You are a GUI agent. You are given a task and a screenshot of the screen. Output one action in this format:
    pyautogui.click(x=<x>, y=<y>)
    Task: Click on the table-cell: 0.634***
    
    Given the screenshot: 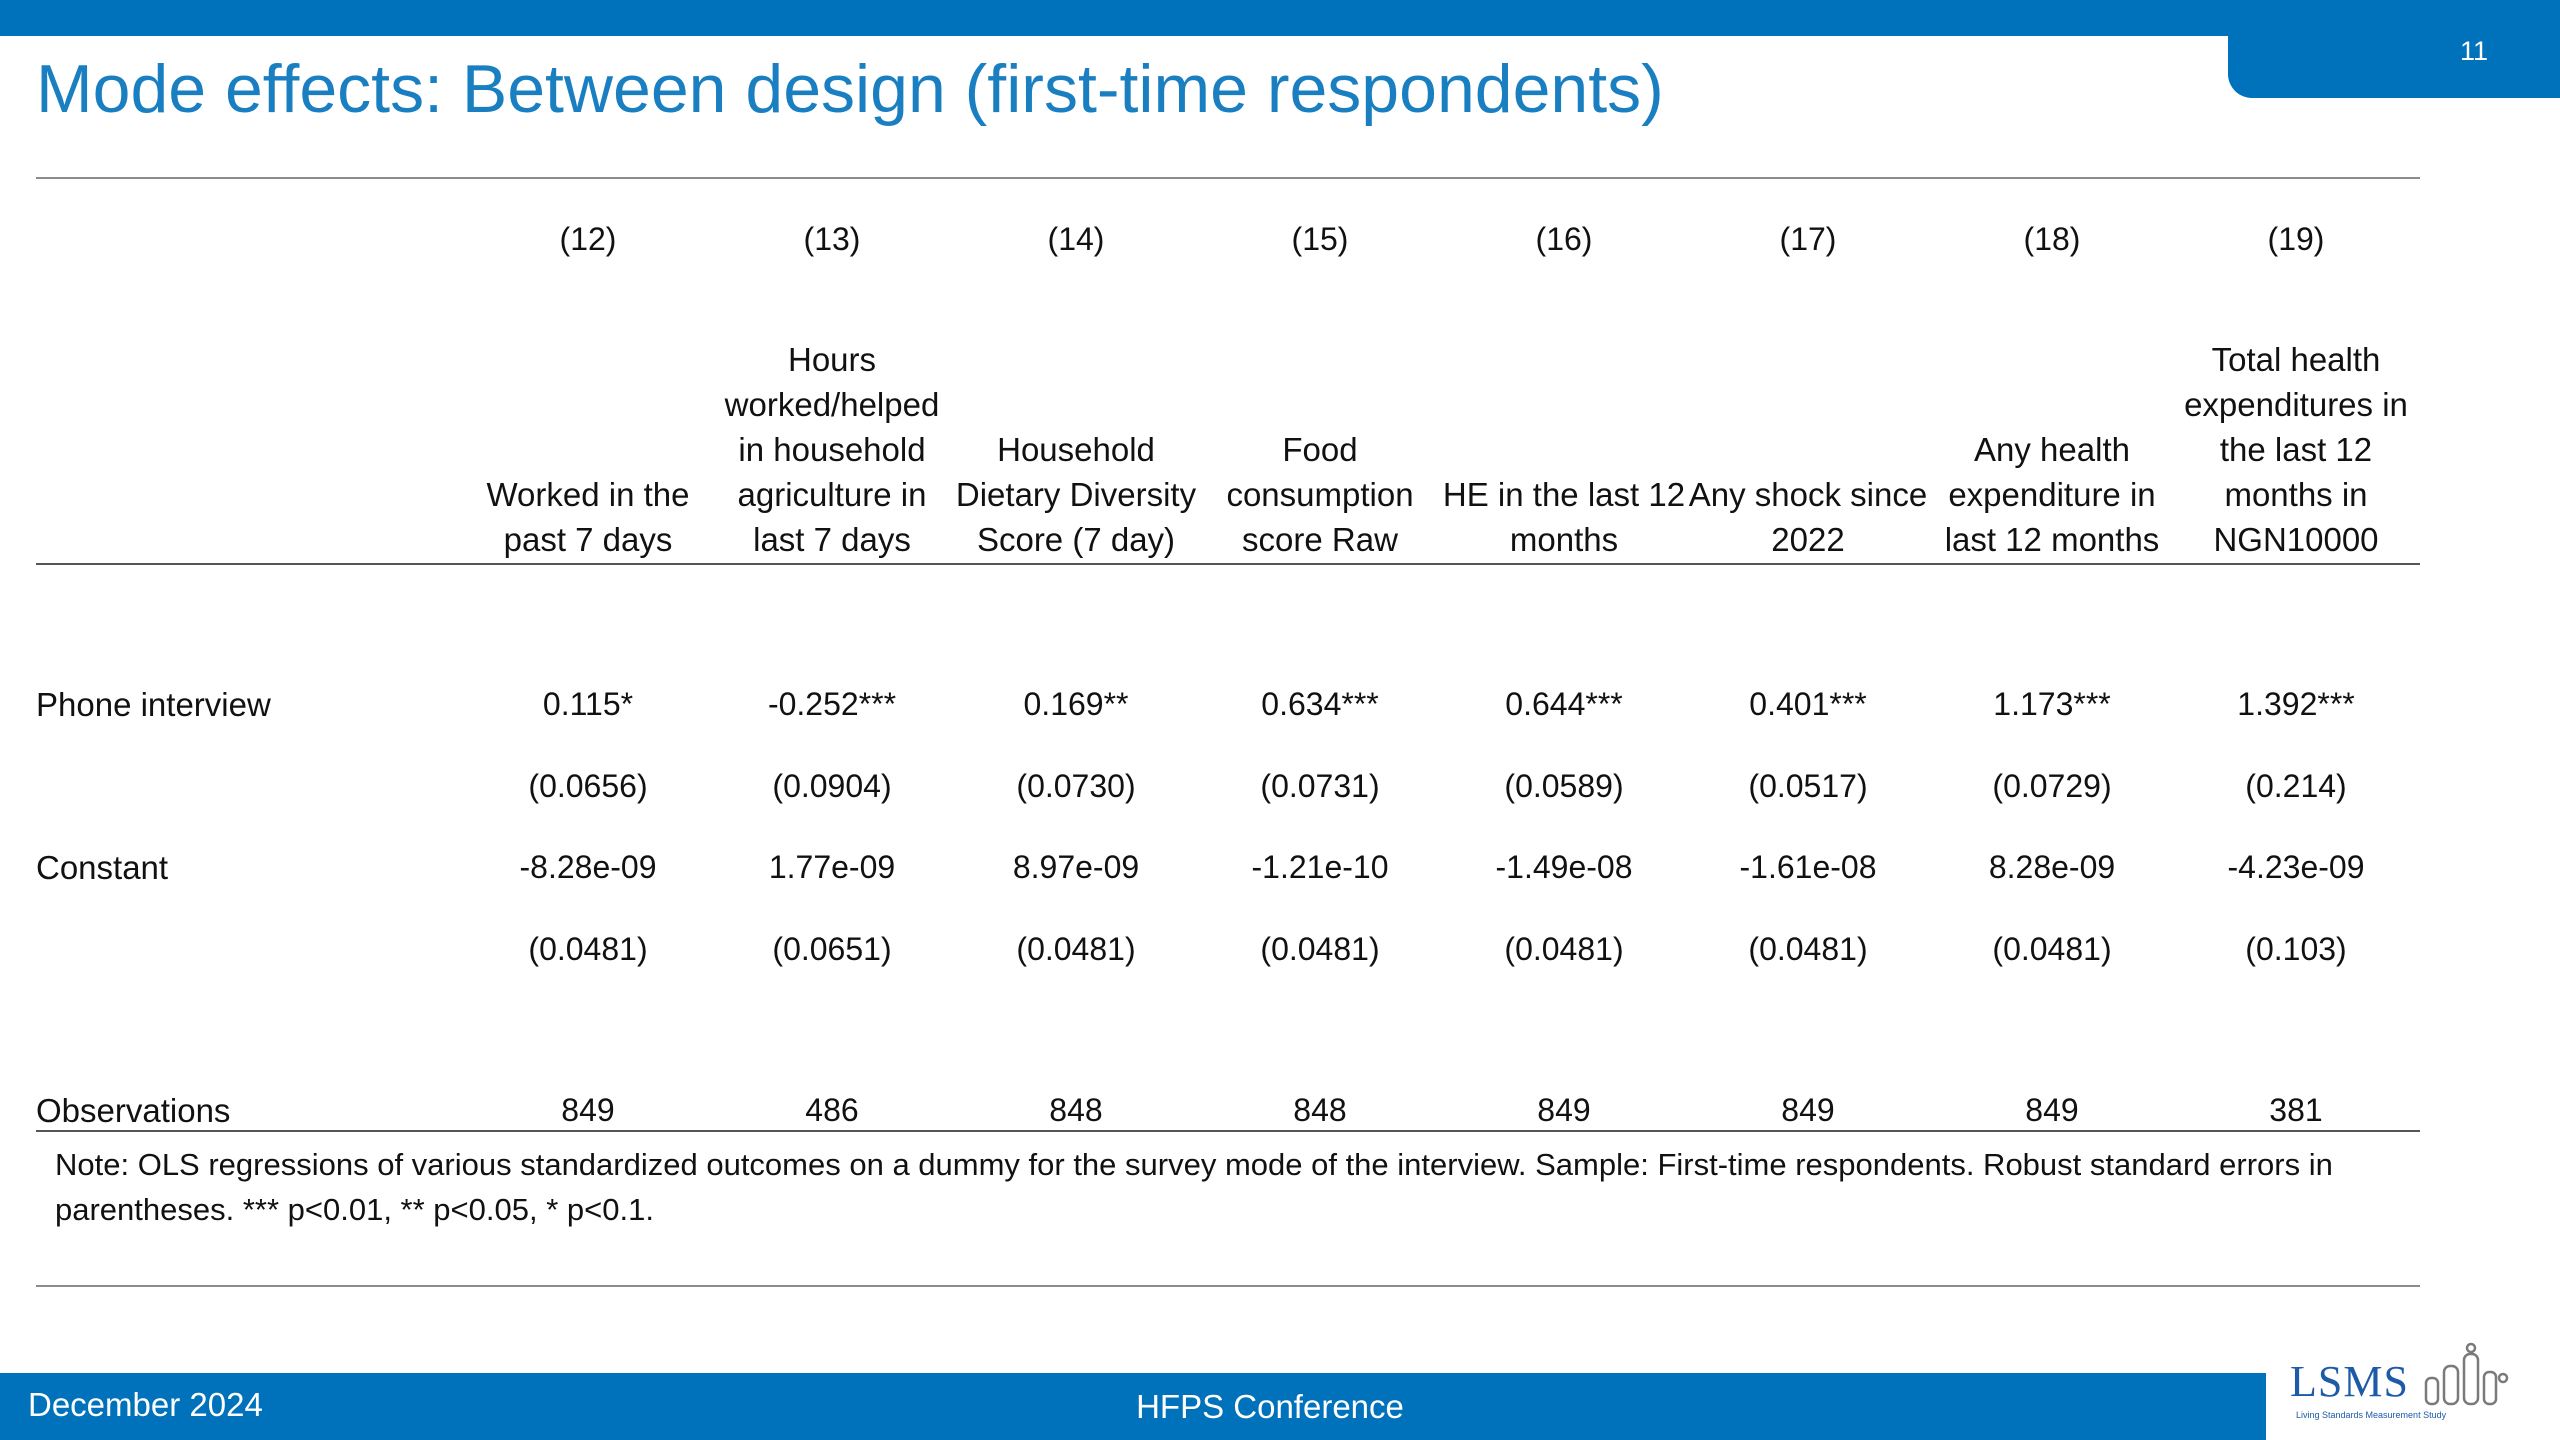 What is the action you would take?
    pyautogui.click(x=1320, y=704)
    